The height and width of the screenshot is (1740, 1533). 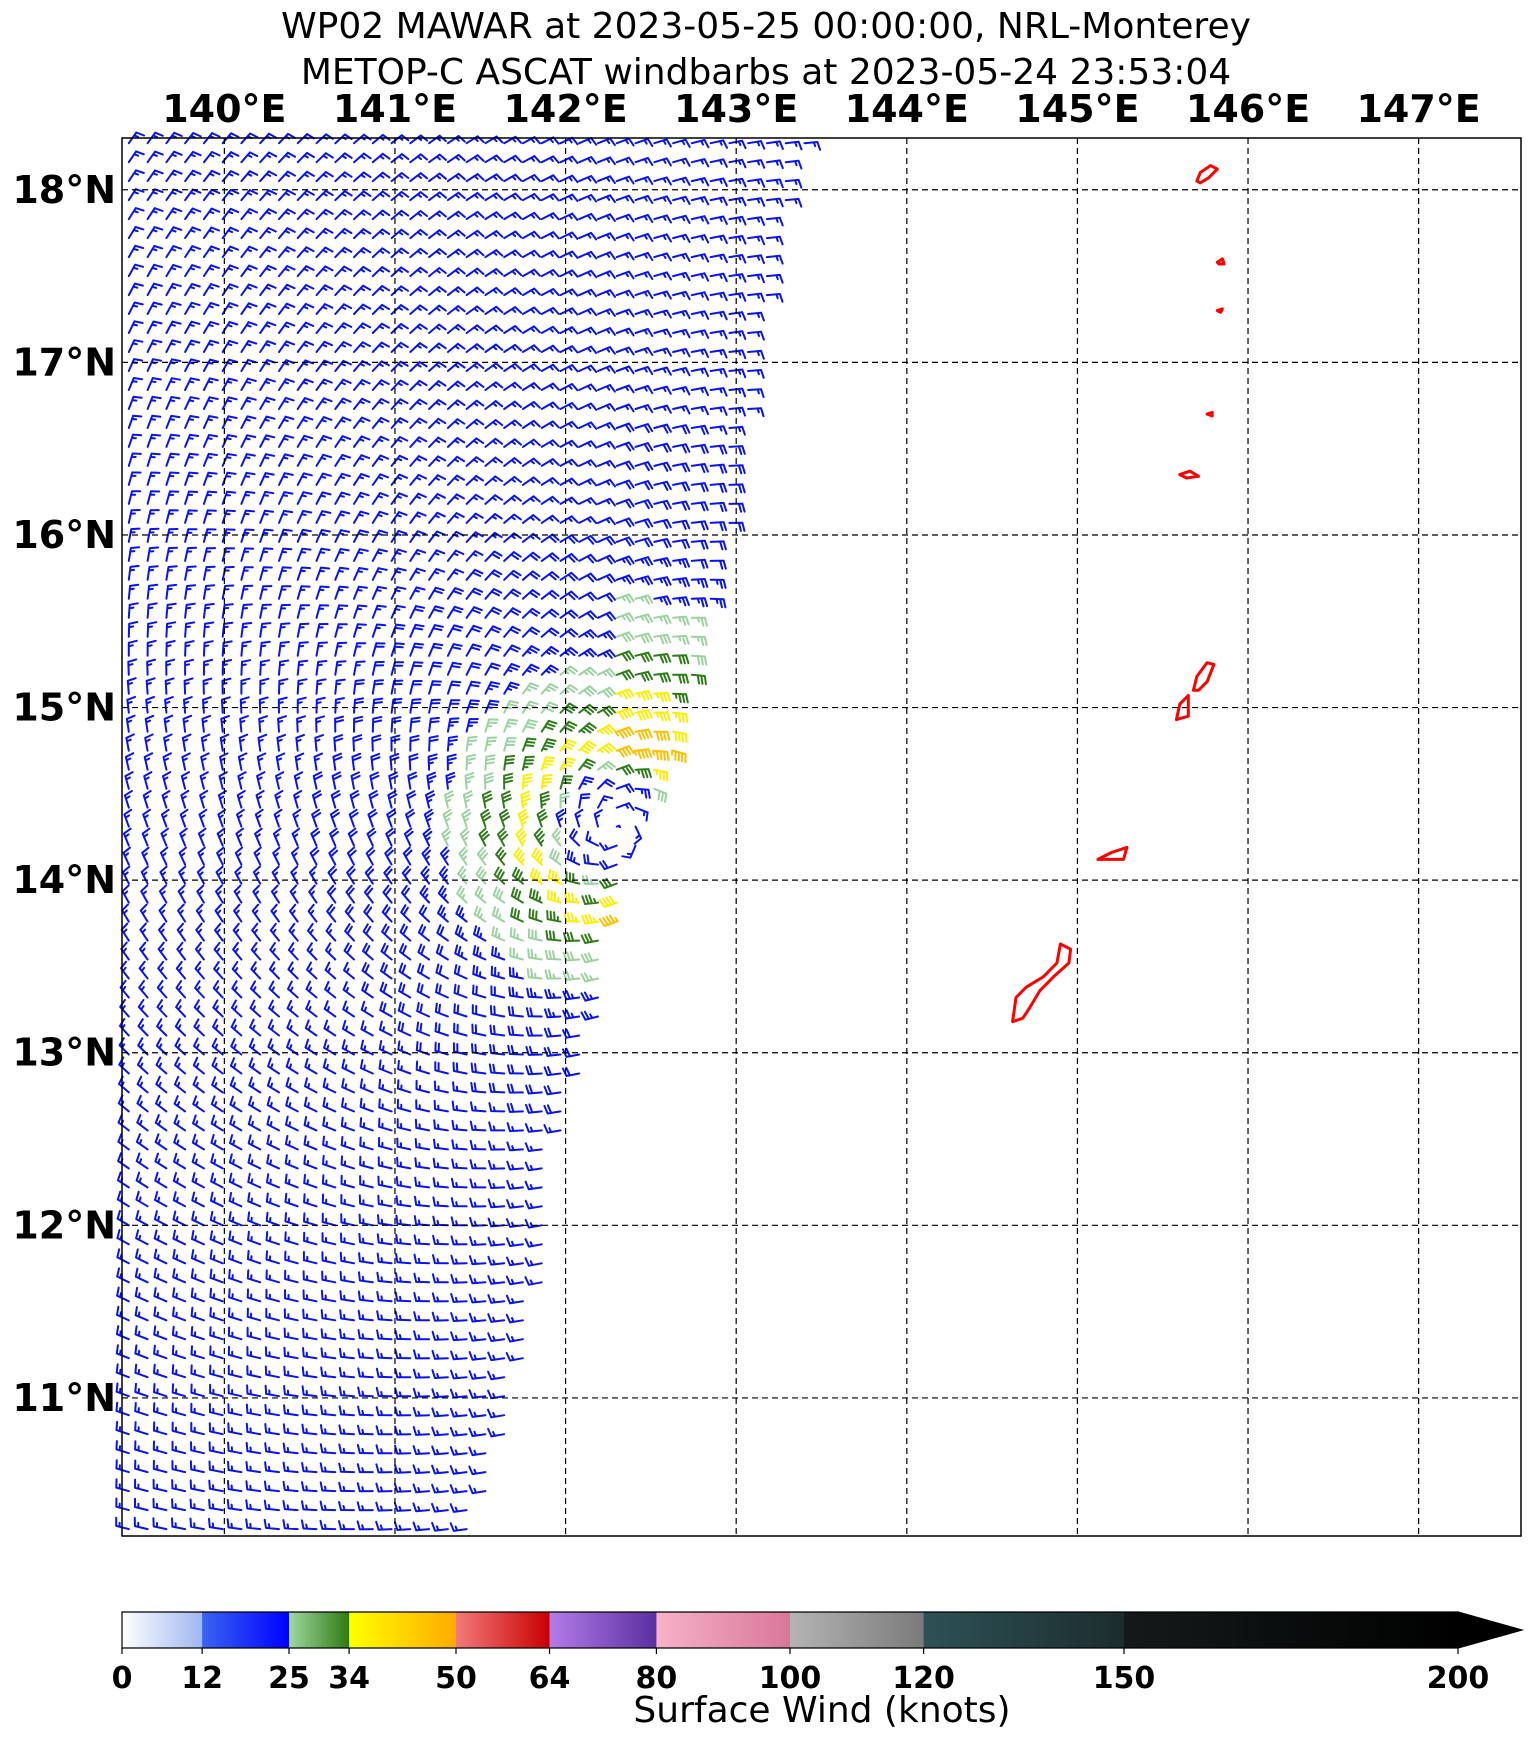 I want to click on colorbar-tick-label: 120, so click(x=923, y=1678).